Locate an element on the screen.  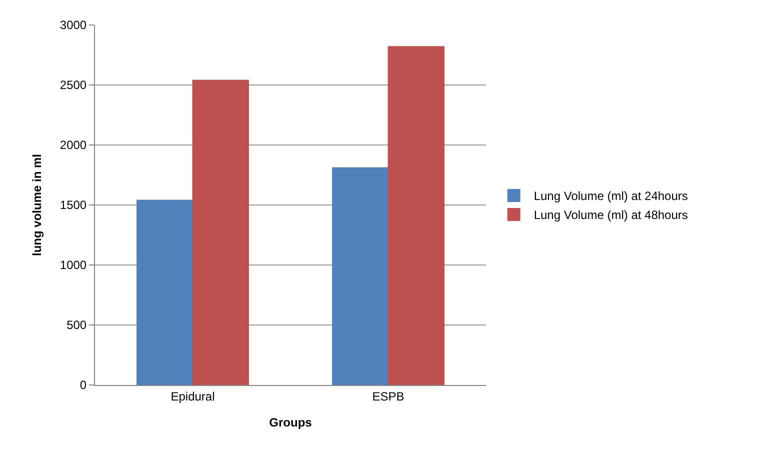
y-tick-label: 500 is located at coordinates (76, 325).